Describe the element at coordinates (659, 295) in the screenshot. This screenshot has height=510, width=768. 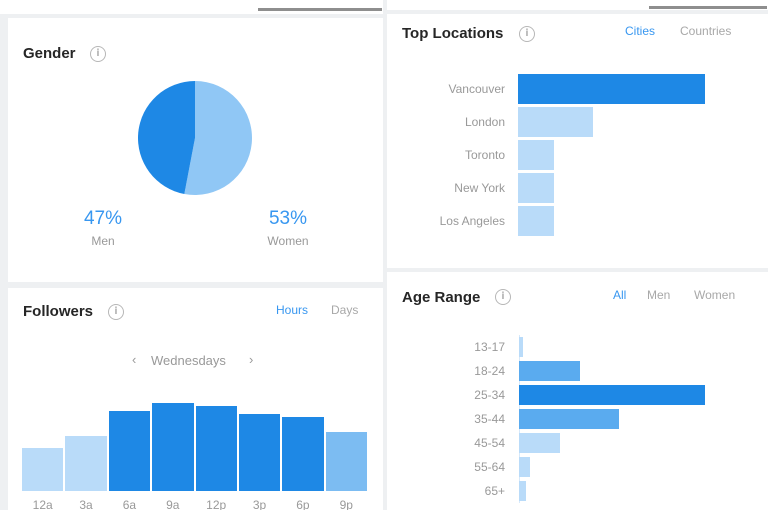
I see `tab-men: Men` at that location.